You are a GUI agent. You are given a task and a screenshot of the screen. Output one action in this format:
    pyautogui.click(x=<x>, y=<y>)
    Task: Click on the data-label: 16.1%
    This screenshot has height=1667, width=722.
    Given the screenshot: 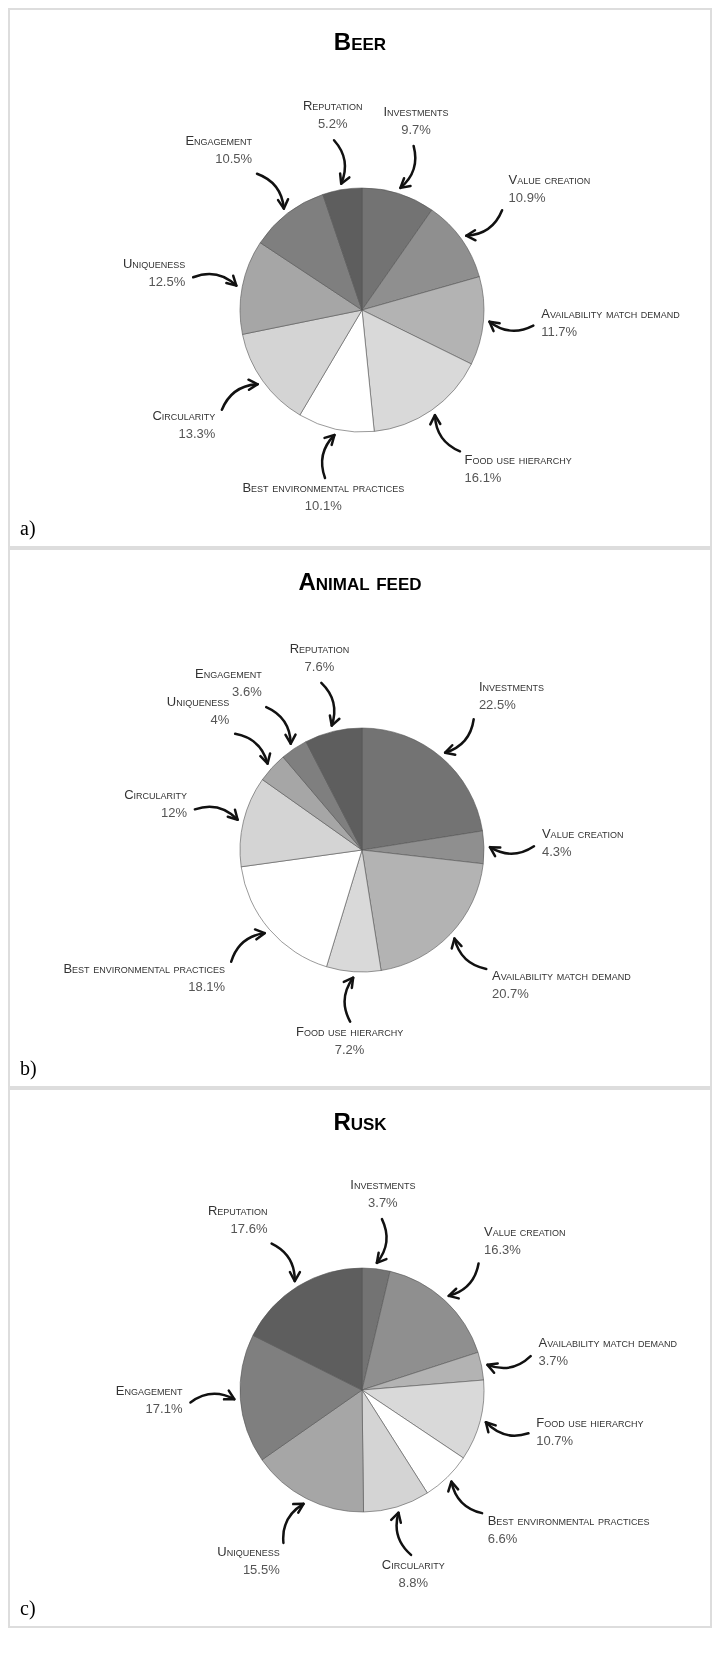 What is the action you would take?
    pyautogui.click(x=483, y=477)
    